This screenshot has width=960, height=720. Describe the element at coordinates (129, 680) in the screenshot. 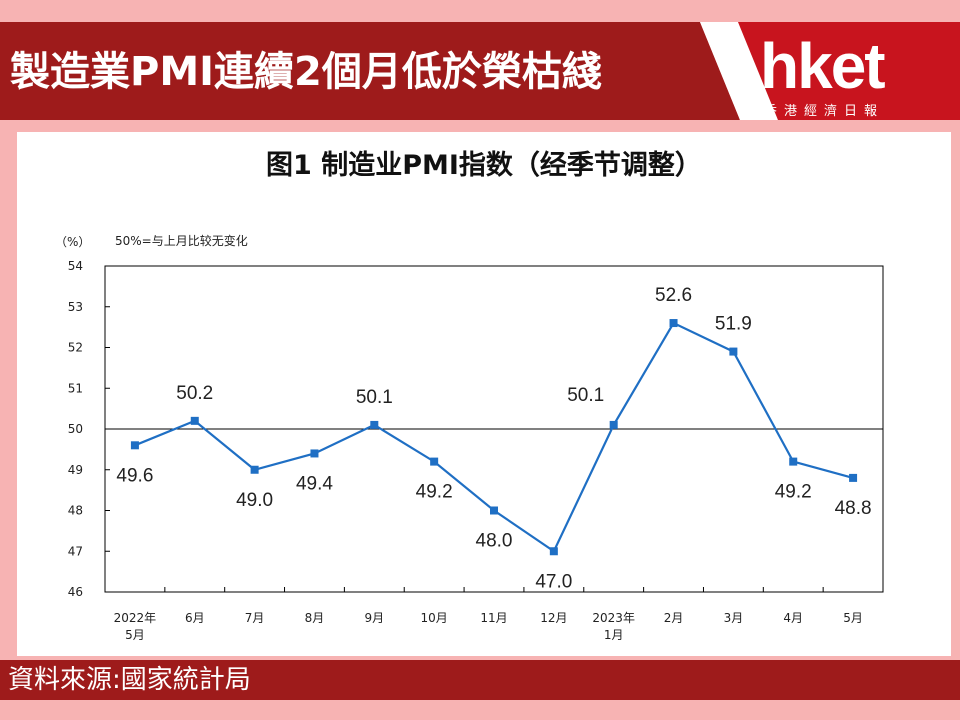

I see `source-text: 資料來源:國家統計局` at that location.